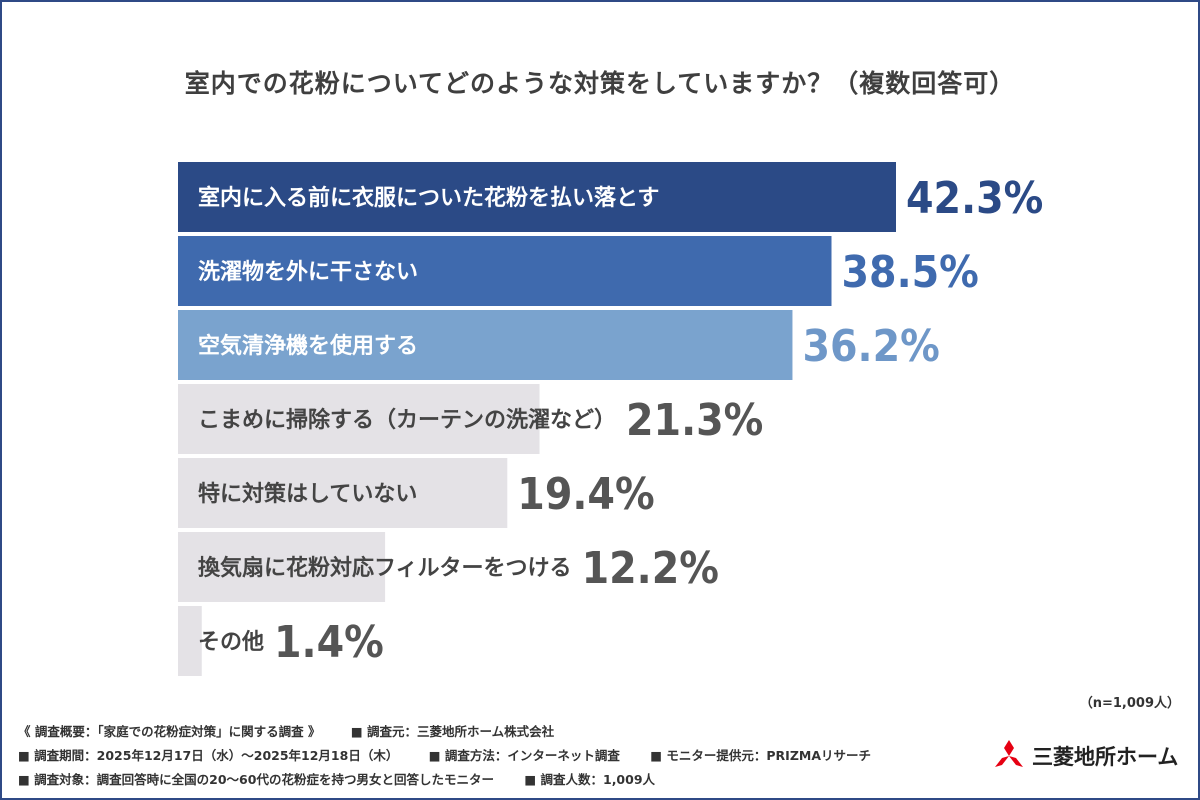  What do you see at coordinates (308, 346) in the screenshot?
I see `bar-label-2: 空気清浄機を使用する` at bounding box center [308, 346].